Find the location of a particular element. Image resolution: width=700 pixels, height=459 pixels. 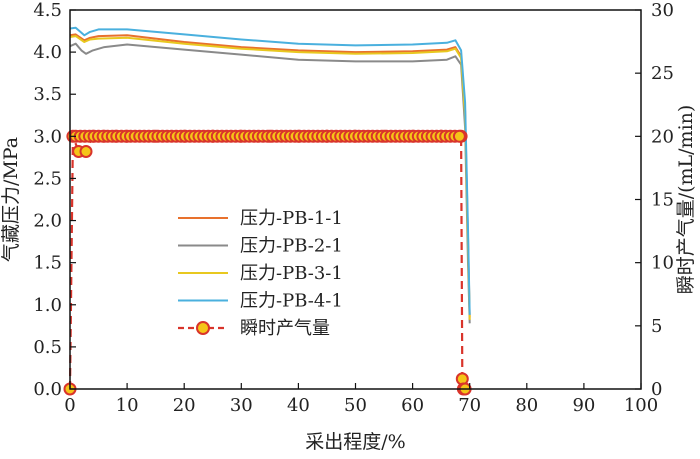

x-tick-label: 100 is located at coordinates (641, 405).